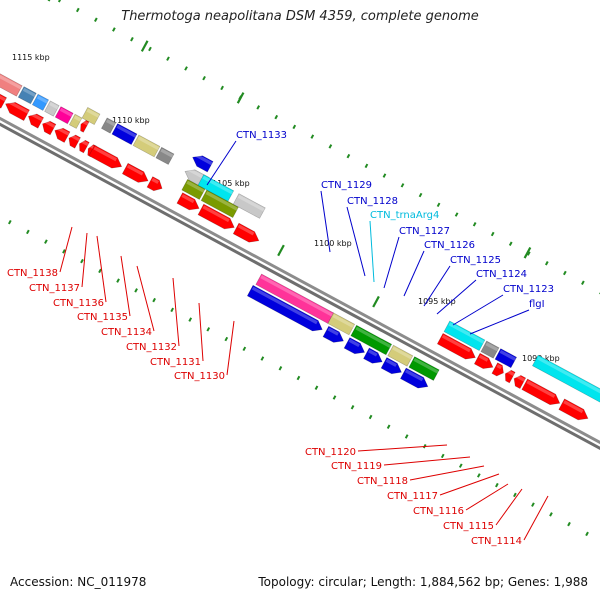  I want to click on gene-skyblue, so click(40, 102).